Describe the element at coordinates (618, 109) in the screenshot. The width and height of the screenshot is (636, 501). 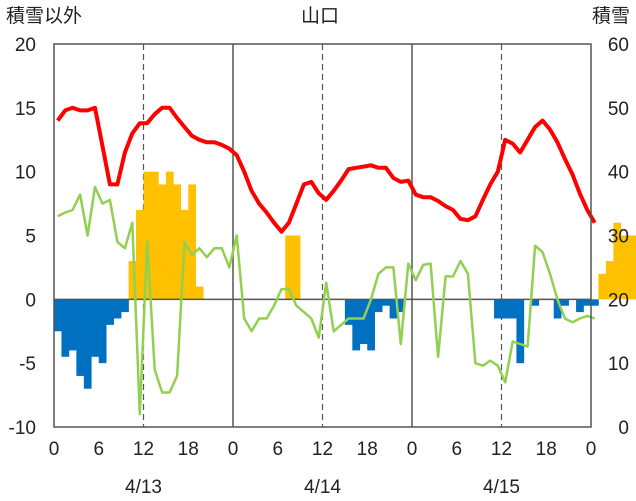
I see `right-tick-label: 50` at that location.